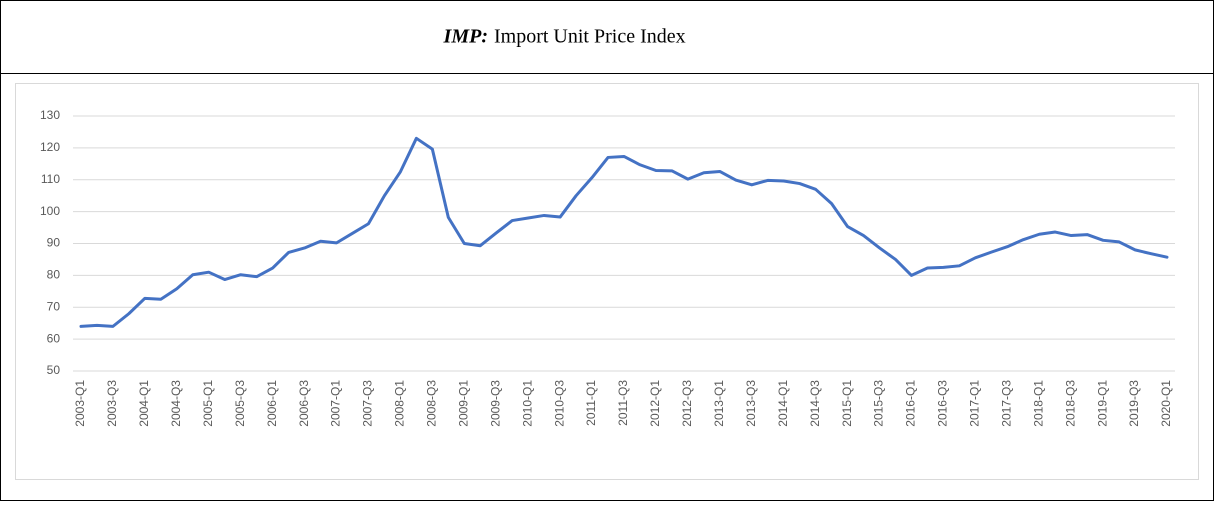 This screenshot has height=506, width=1214. Describe the element at coordinates (54, 306) in the screenshot. I see `y-tick-label: 70` at that location.